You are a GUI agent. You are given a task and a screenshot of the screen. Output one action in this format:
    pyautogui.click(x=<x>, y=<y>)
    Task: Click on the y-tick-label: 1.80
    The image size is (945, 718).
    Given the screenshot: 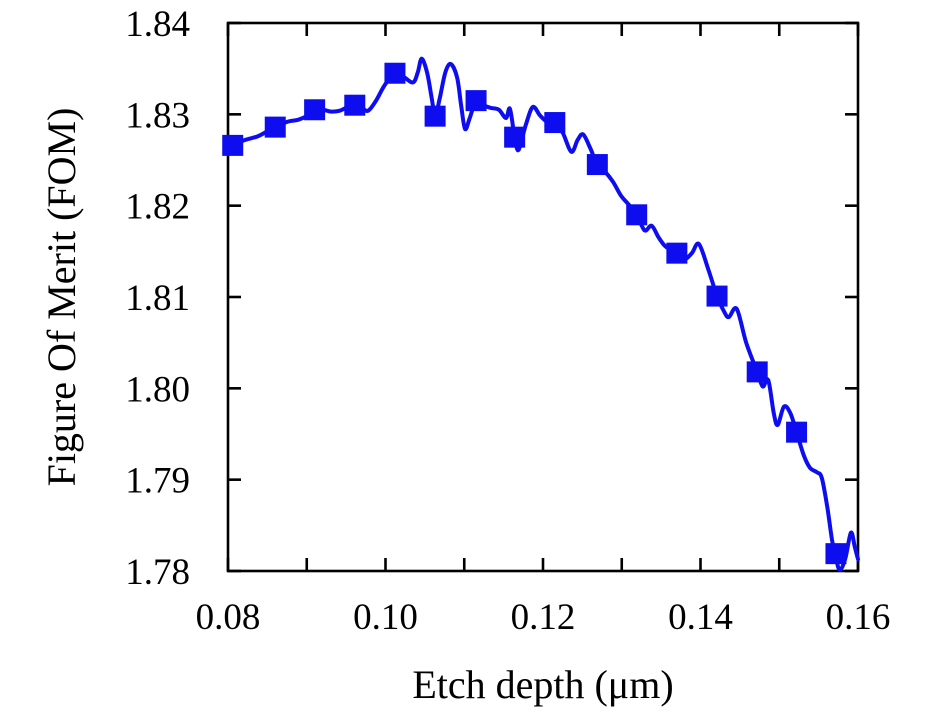 What is the action you would take?
    pyautogui.click(x=157, y=389)
    